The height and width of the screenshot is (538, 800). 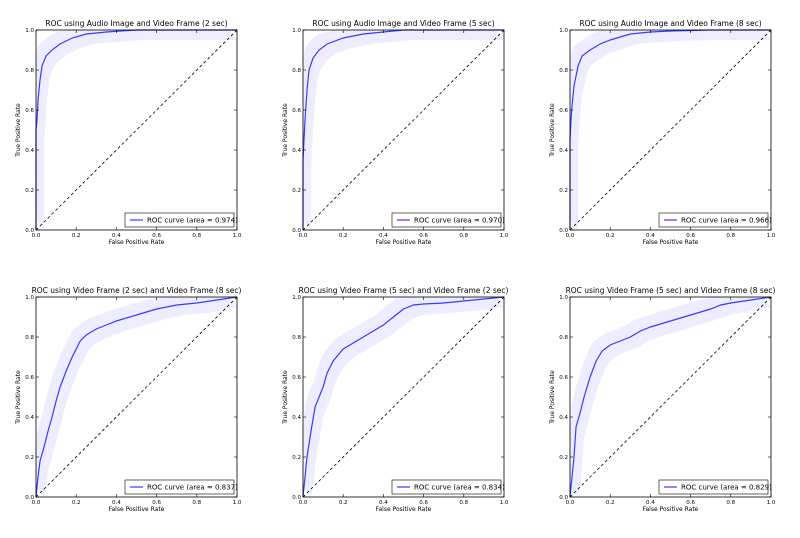 What do you see at coordinates (303, 236) in the screenshot?
I see `chart-2-xtick-label: 0.0` at bounding box center [303, 236].